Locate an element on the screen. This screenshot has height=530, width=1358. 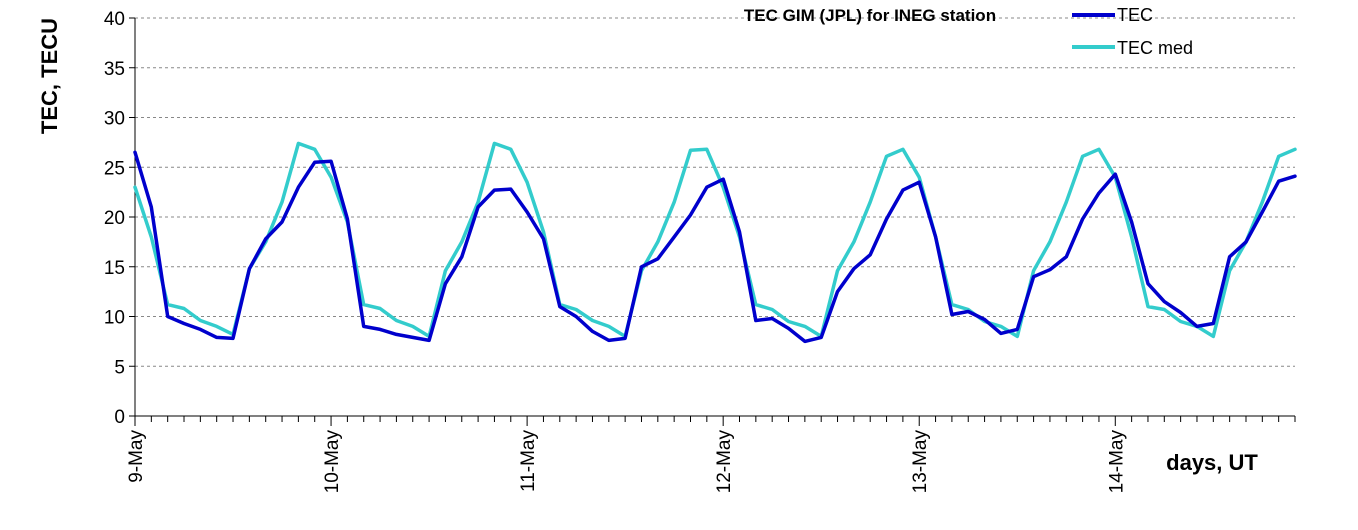
legend: TEC TEC med is located at coordinates (1132, 31).